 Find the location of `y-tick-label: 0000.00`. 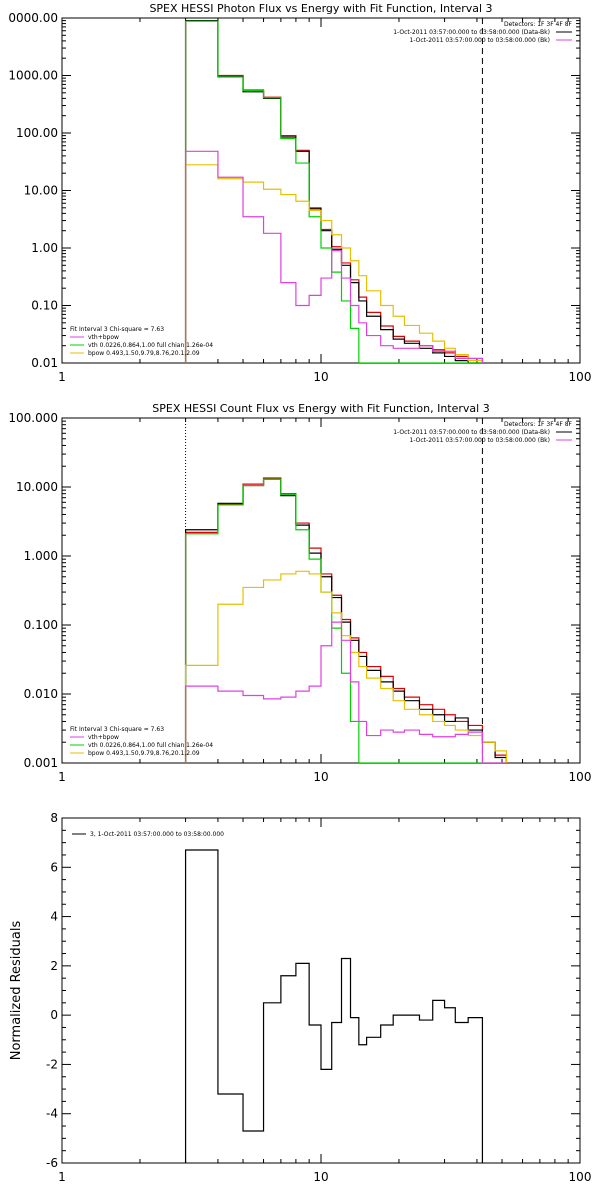

y-tick-label: 0000.00 is located at coordinates (33, 18).